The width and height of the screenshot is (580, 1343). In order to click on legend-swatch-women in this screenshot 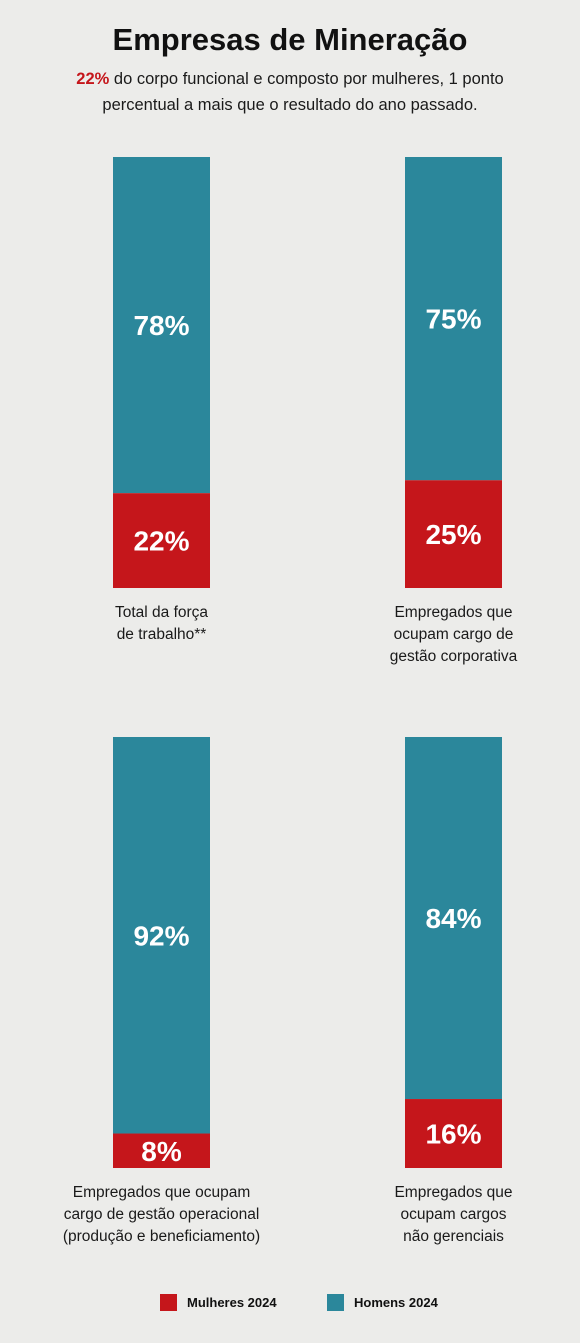, I will do `click(168, 1302)`.